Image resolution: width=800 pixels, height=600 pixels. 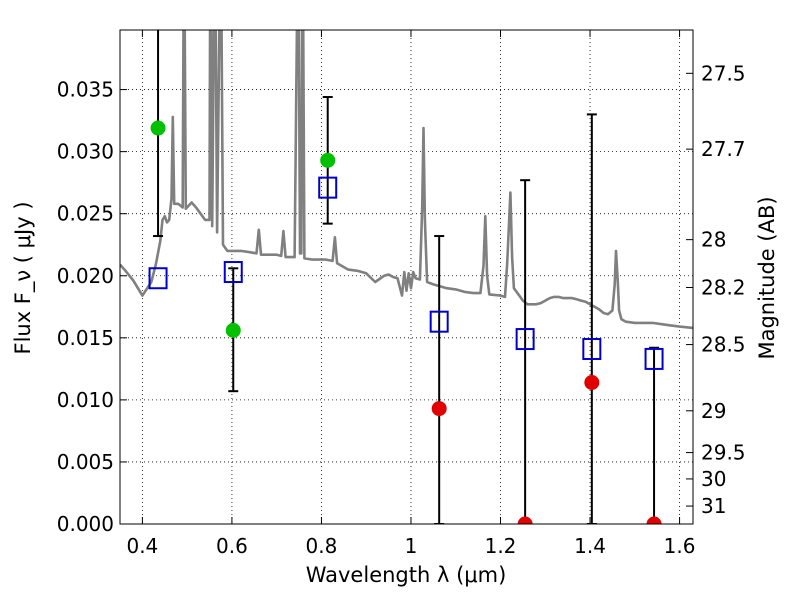 I want to click on magnitude-tick-label: 27.7, so click(x=723, y=149).